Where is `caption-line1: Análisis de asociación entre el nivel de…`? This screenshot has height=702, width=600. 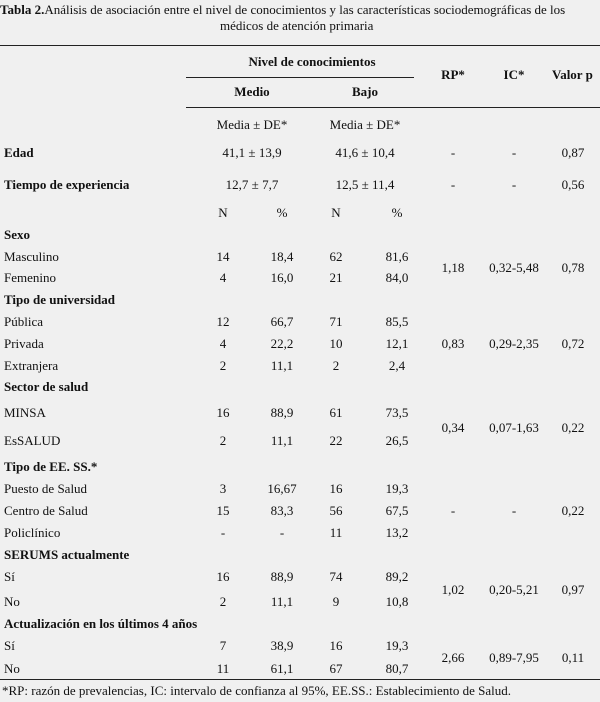
caption-line1: Análisis de asociación entre el nivel de… is located at coordinates (305, 9).